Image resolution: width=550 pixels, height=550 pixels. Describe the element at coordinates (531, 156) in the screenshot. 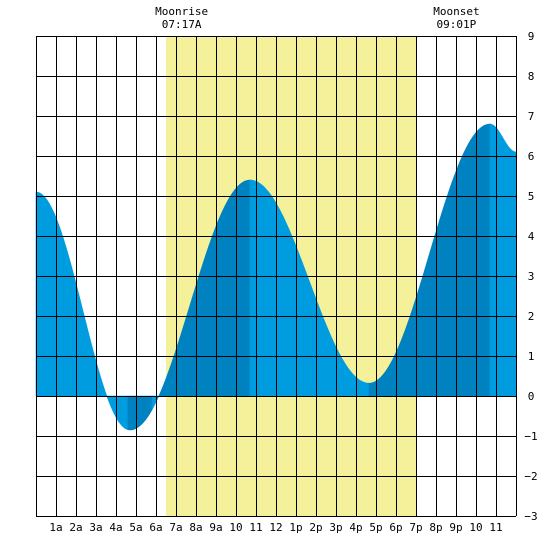

I see `y-tick-label: 6` at that location.